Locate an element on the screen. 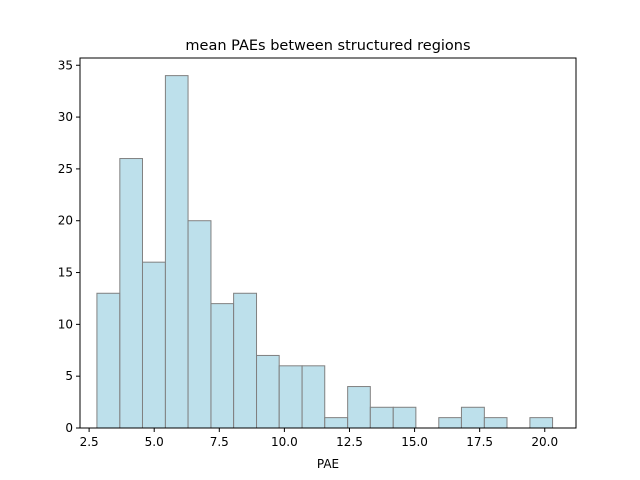 The image size is (640, 480). x-tick-label: 10.0 is located at coordinates (284, 442).